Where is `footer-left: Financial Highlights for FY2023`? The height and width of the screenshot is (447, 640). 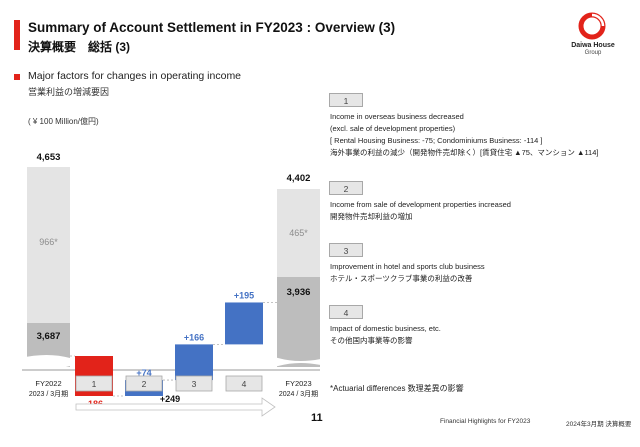 footer-left: Financial Highlights for FY2023 is located at coordinates (485, 421).